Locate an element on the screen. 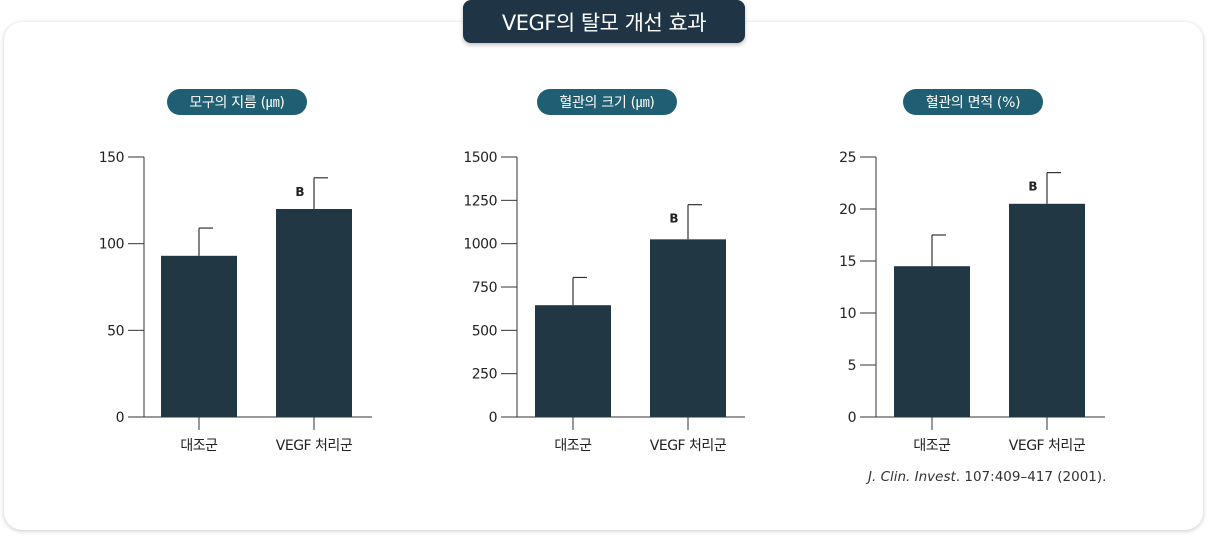  chart-1-x-tick-label: 대조군 is located at coordinates (199, 446).